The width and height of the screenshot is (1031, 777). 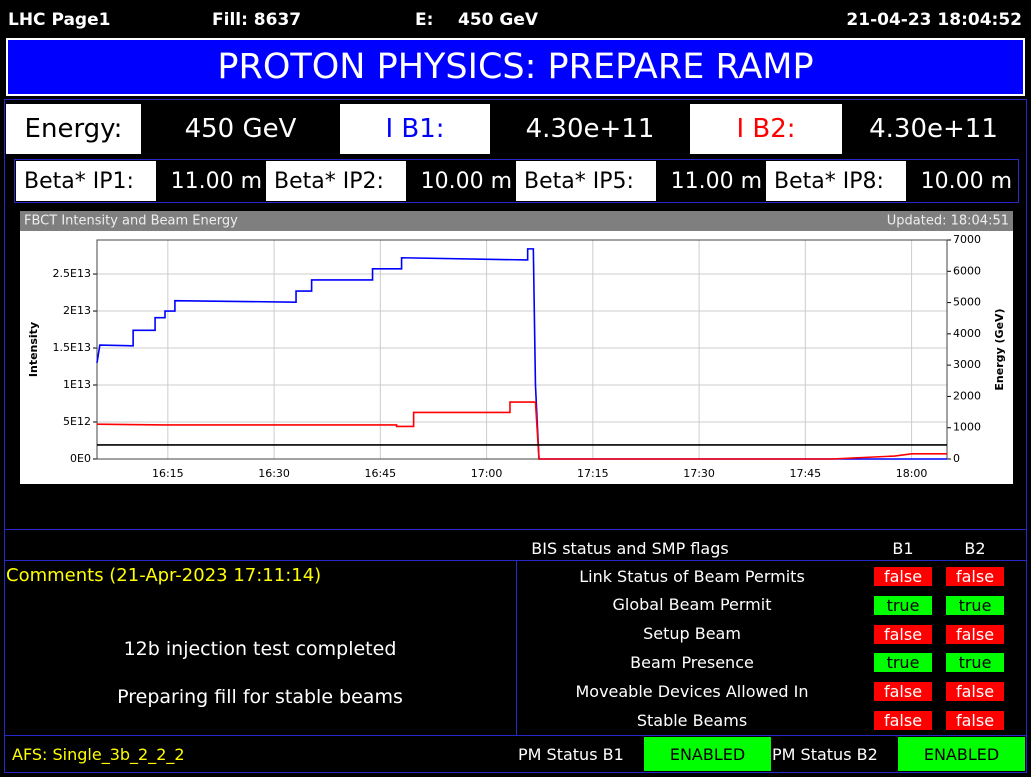 I want to click on pm-label: PM Status B2, so click(x=825, y=754).